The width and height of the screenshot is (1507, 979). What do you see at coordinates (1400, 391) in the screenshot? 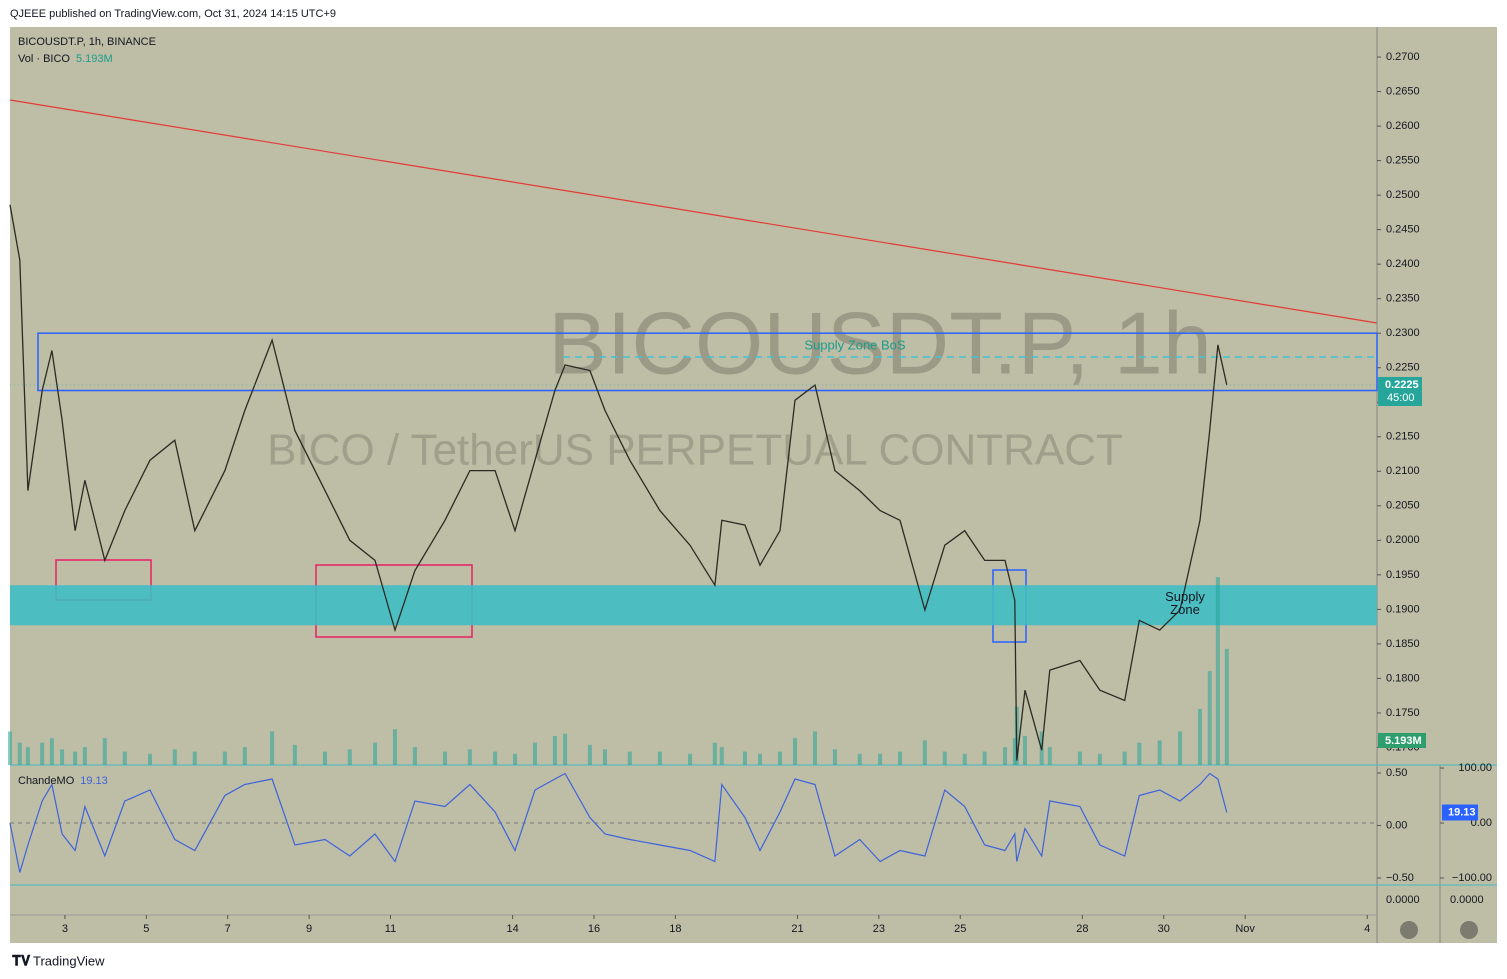
I see `last-price-box` at bounding box center [1400, 391].